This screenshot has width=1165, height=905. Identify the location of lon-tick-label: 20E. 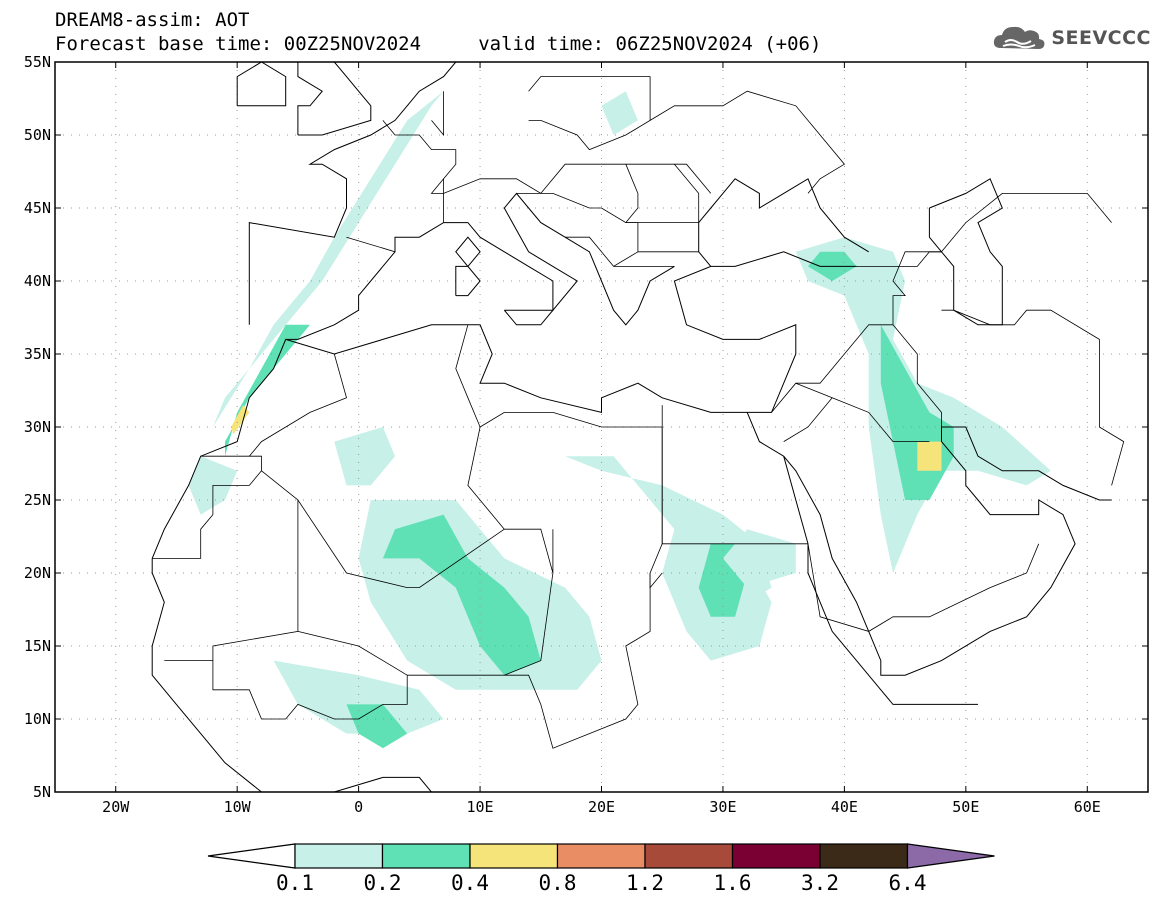
(601, 807).